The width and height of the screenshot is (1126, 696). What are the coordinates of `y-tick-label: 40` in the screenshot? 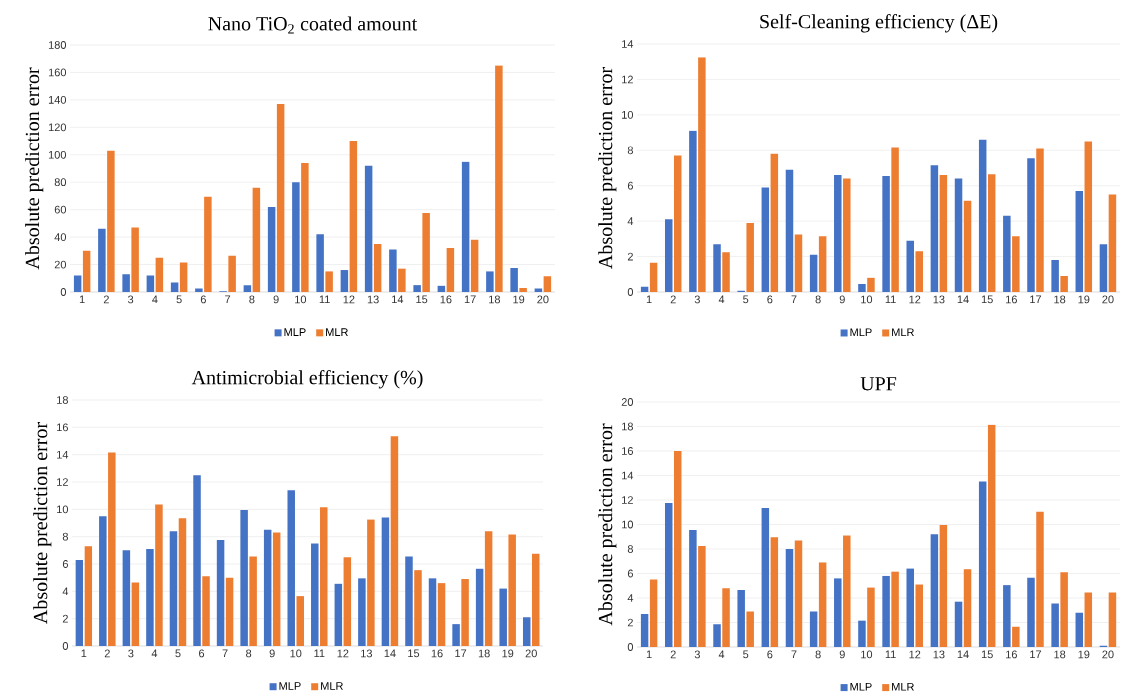 It's located at (60, 237).